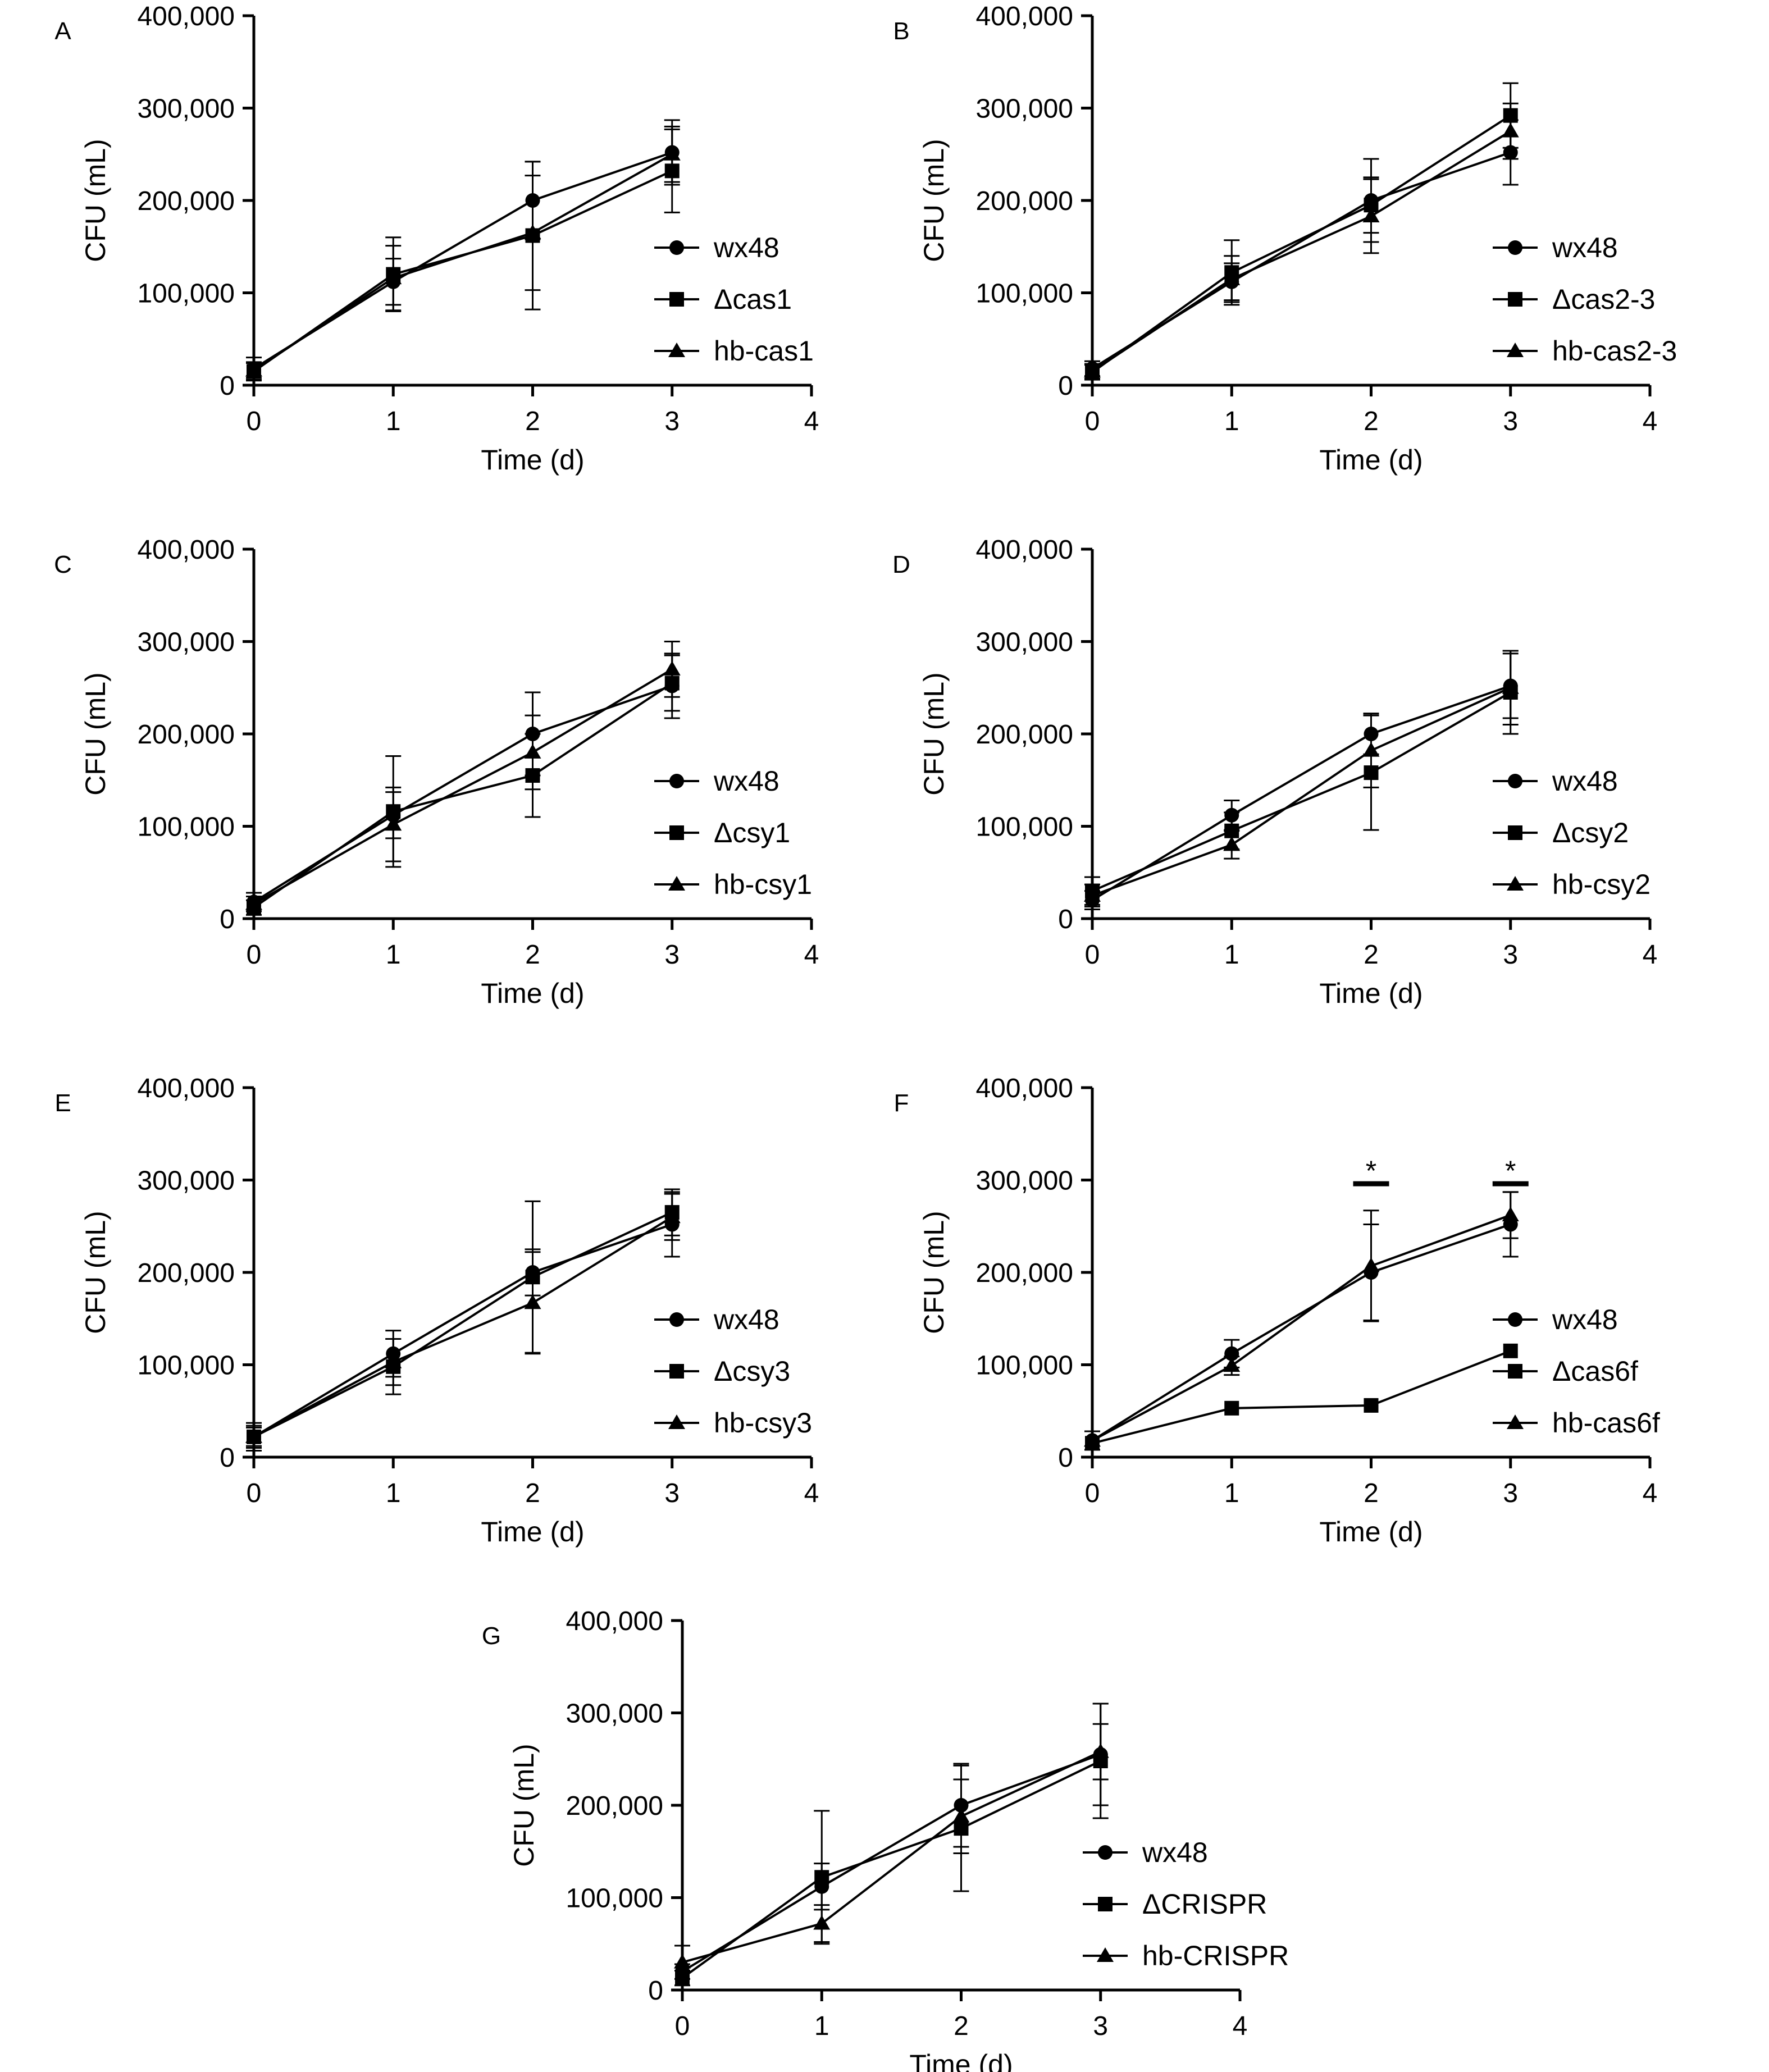 The height and width of the screenshot is (2072, 1769). I want to click on legend-label: hb-cas1, so click(764, 351).